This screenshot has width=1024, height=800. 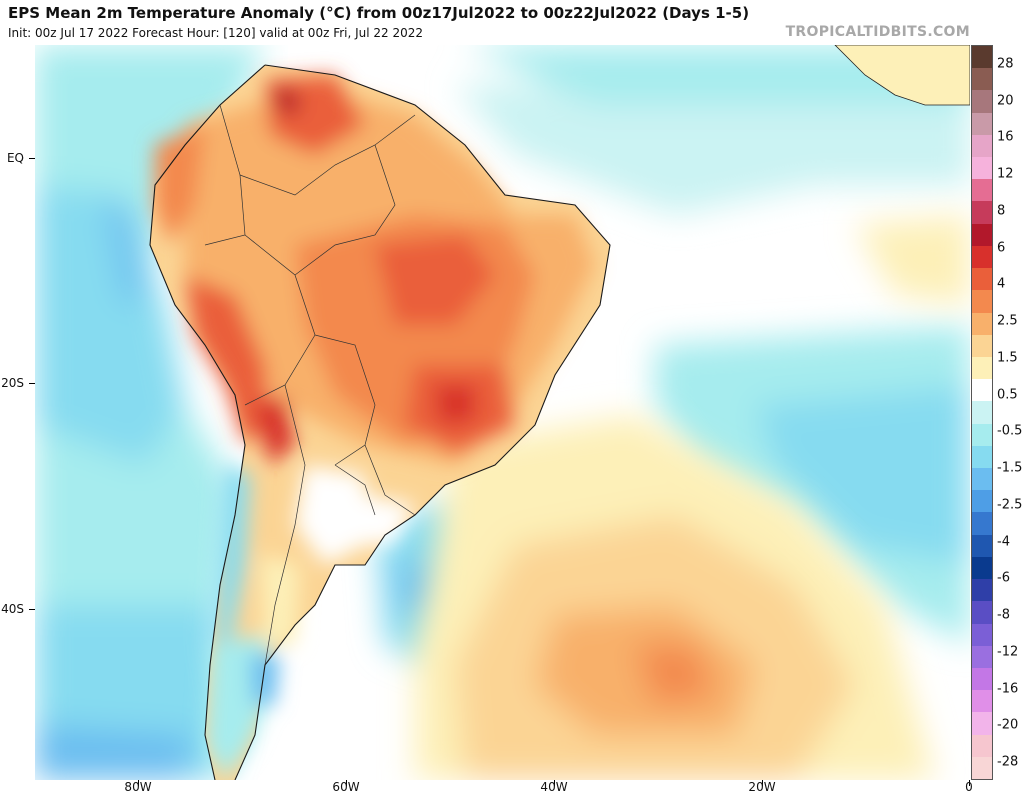 I want to click on lat-tick-20s, so click(x=32, y=383).